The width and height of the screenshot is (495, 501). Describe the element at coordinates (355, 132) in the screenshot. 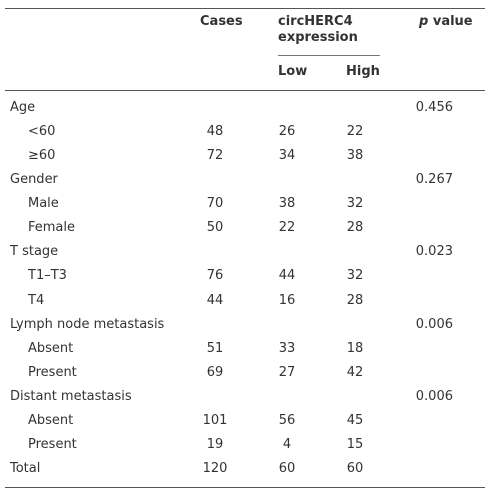

I see `high-cell: 22` at that location.